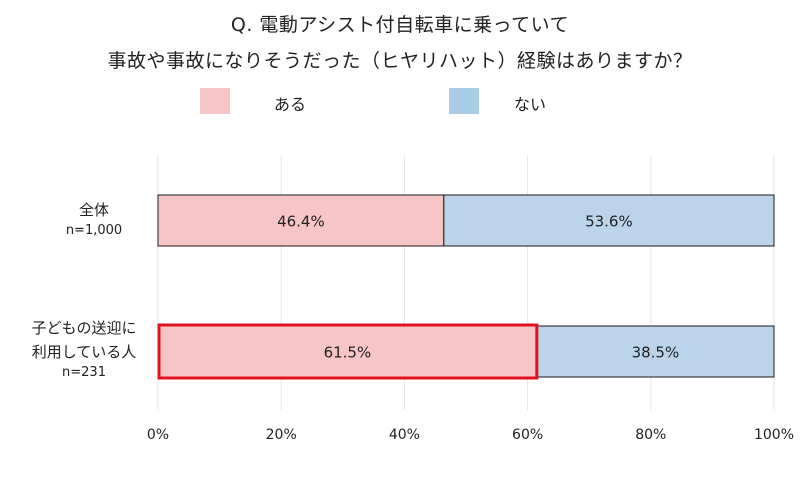 The height and width of the screenshot is (486, 800). I want to click on row-label-parents-text-2: 利用している人, so click(84, 352).